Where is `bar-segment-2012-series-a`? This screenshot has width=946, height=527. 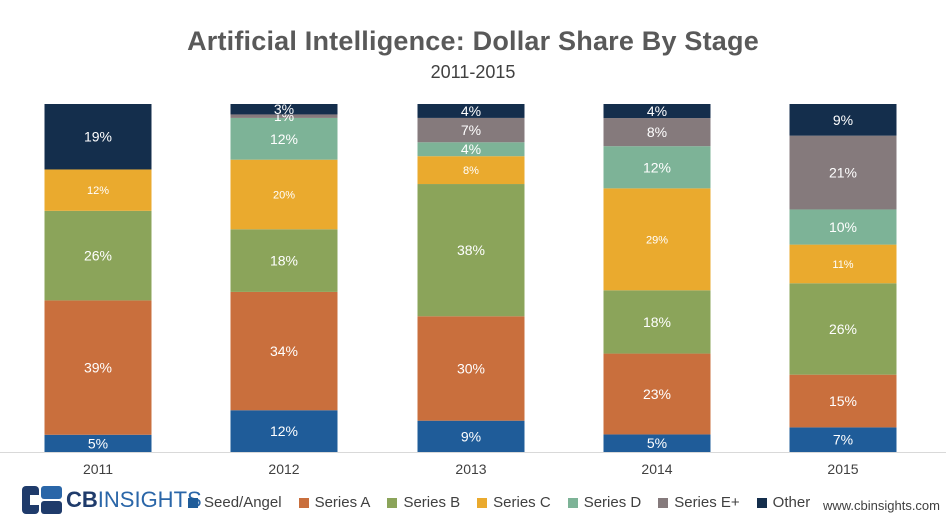
bar-segment-2012-series-a is located at coordinates (284, 351).